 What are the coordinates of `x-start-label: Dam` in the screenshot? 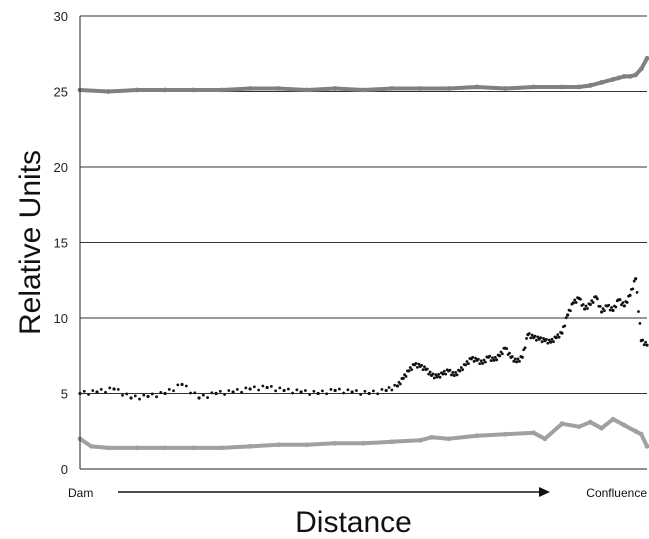 It's located at (80, 493).